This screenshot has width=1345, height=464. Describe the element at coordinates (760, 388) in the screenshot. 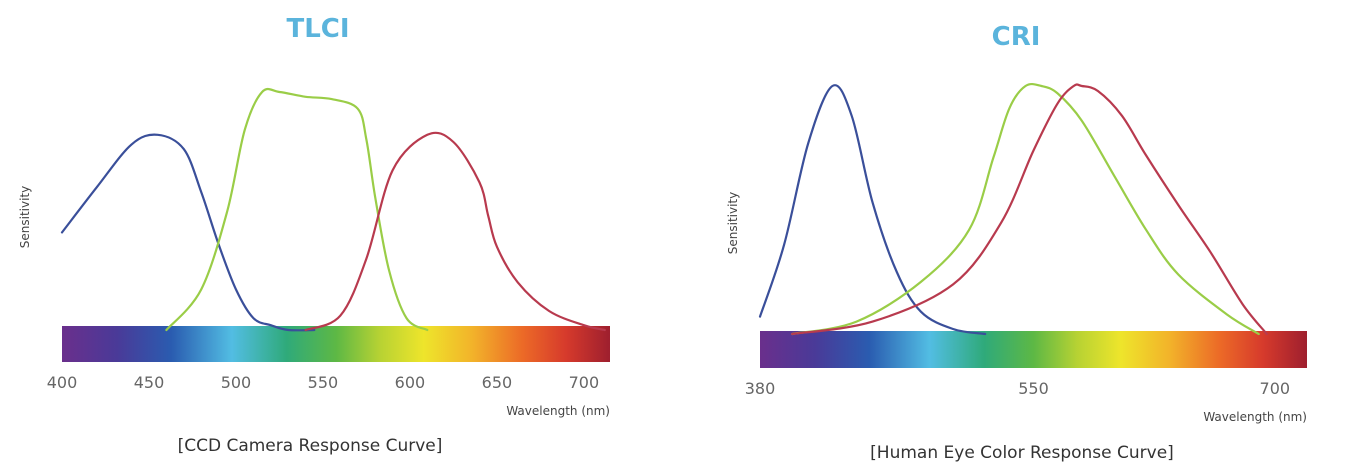

I see `x-tick-label: 380` at that location.